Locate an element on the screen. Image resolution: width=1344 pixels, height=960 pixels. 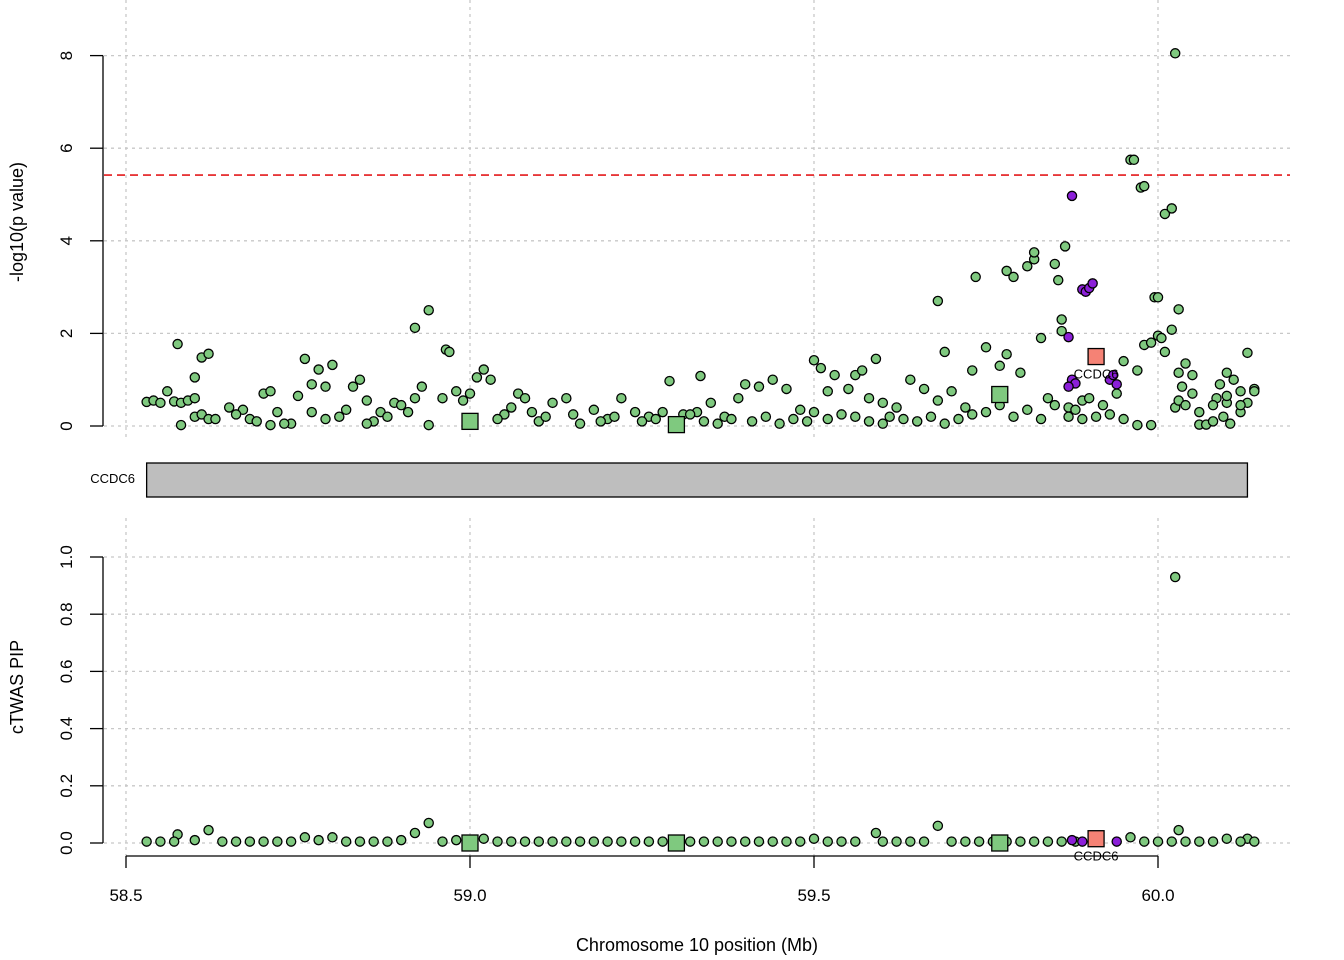
pip-y-axis-title: cTWAS PIP is located at coordinates (17, 687).